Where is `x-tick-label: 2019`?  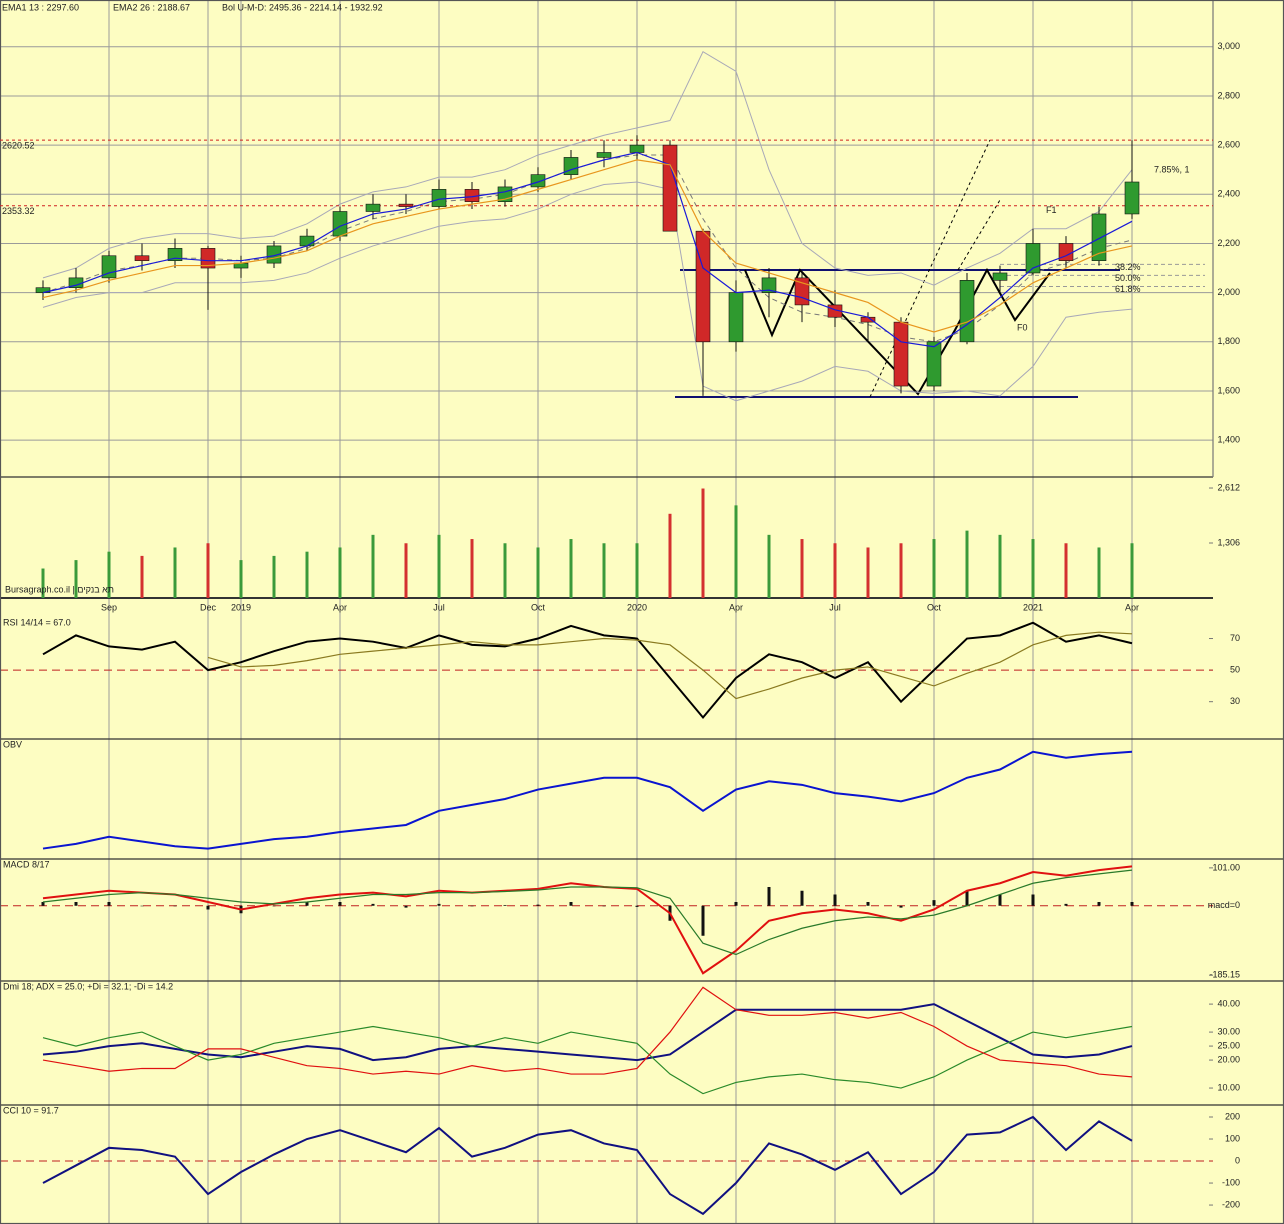
x-tick-label: 2019 is located at coordinates (241, 607).